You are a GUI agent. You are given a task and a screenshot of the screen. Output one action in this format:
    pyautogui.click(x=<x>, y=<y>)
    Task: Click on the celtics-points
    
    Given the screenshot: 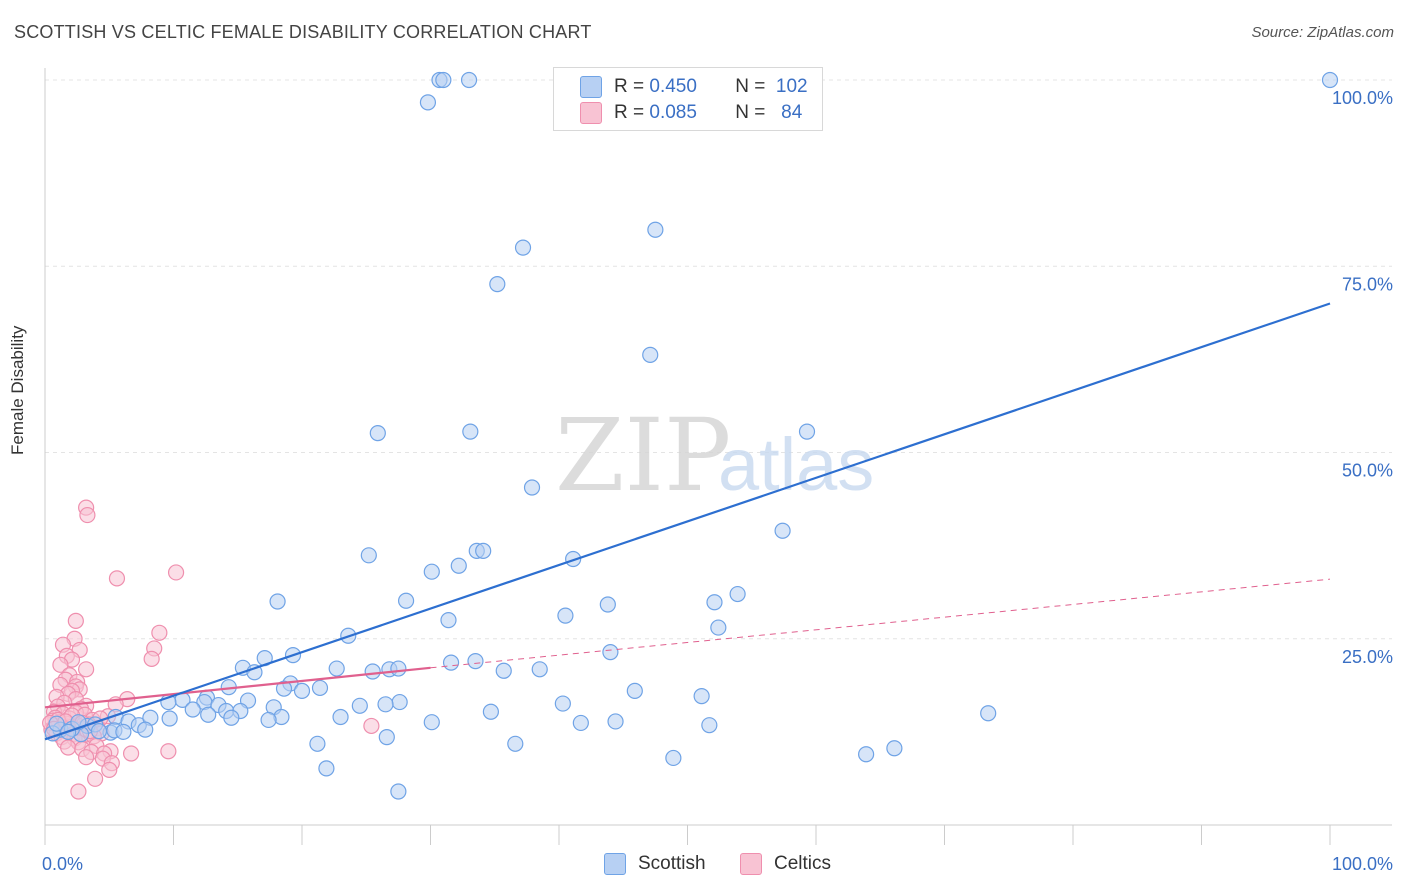 What is the action you would take?
    pyautogui.click(x=211, y=649)
    